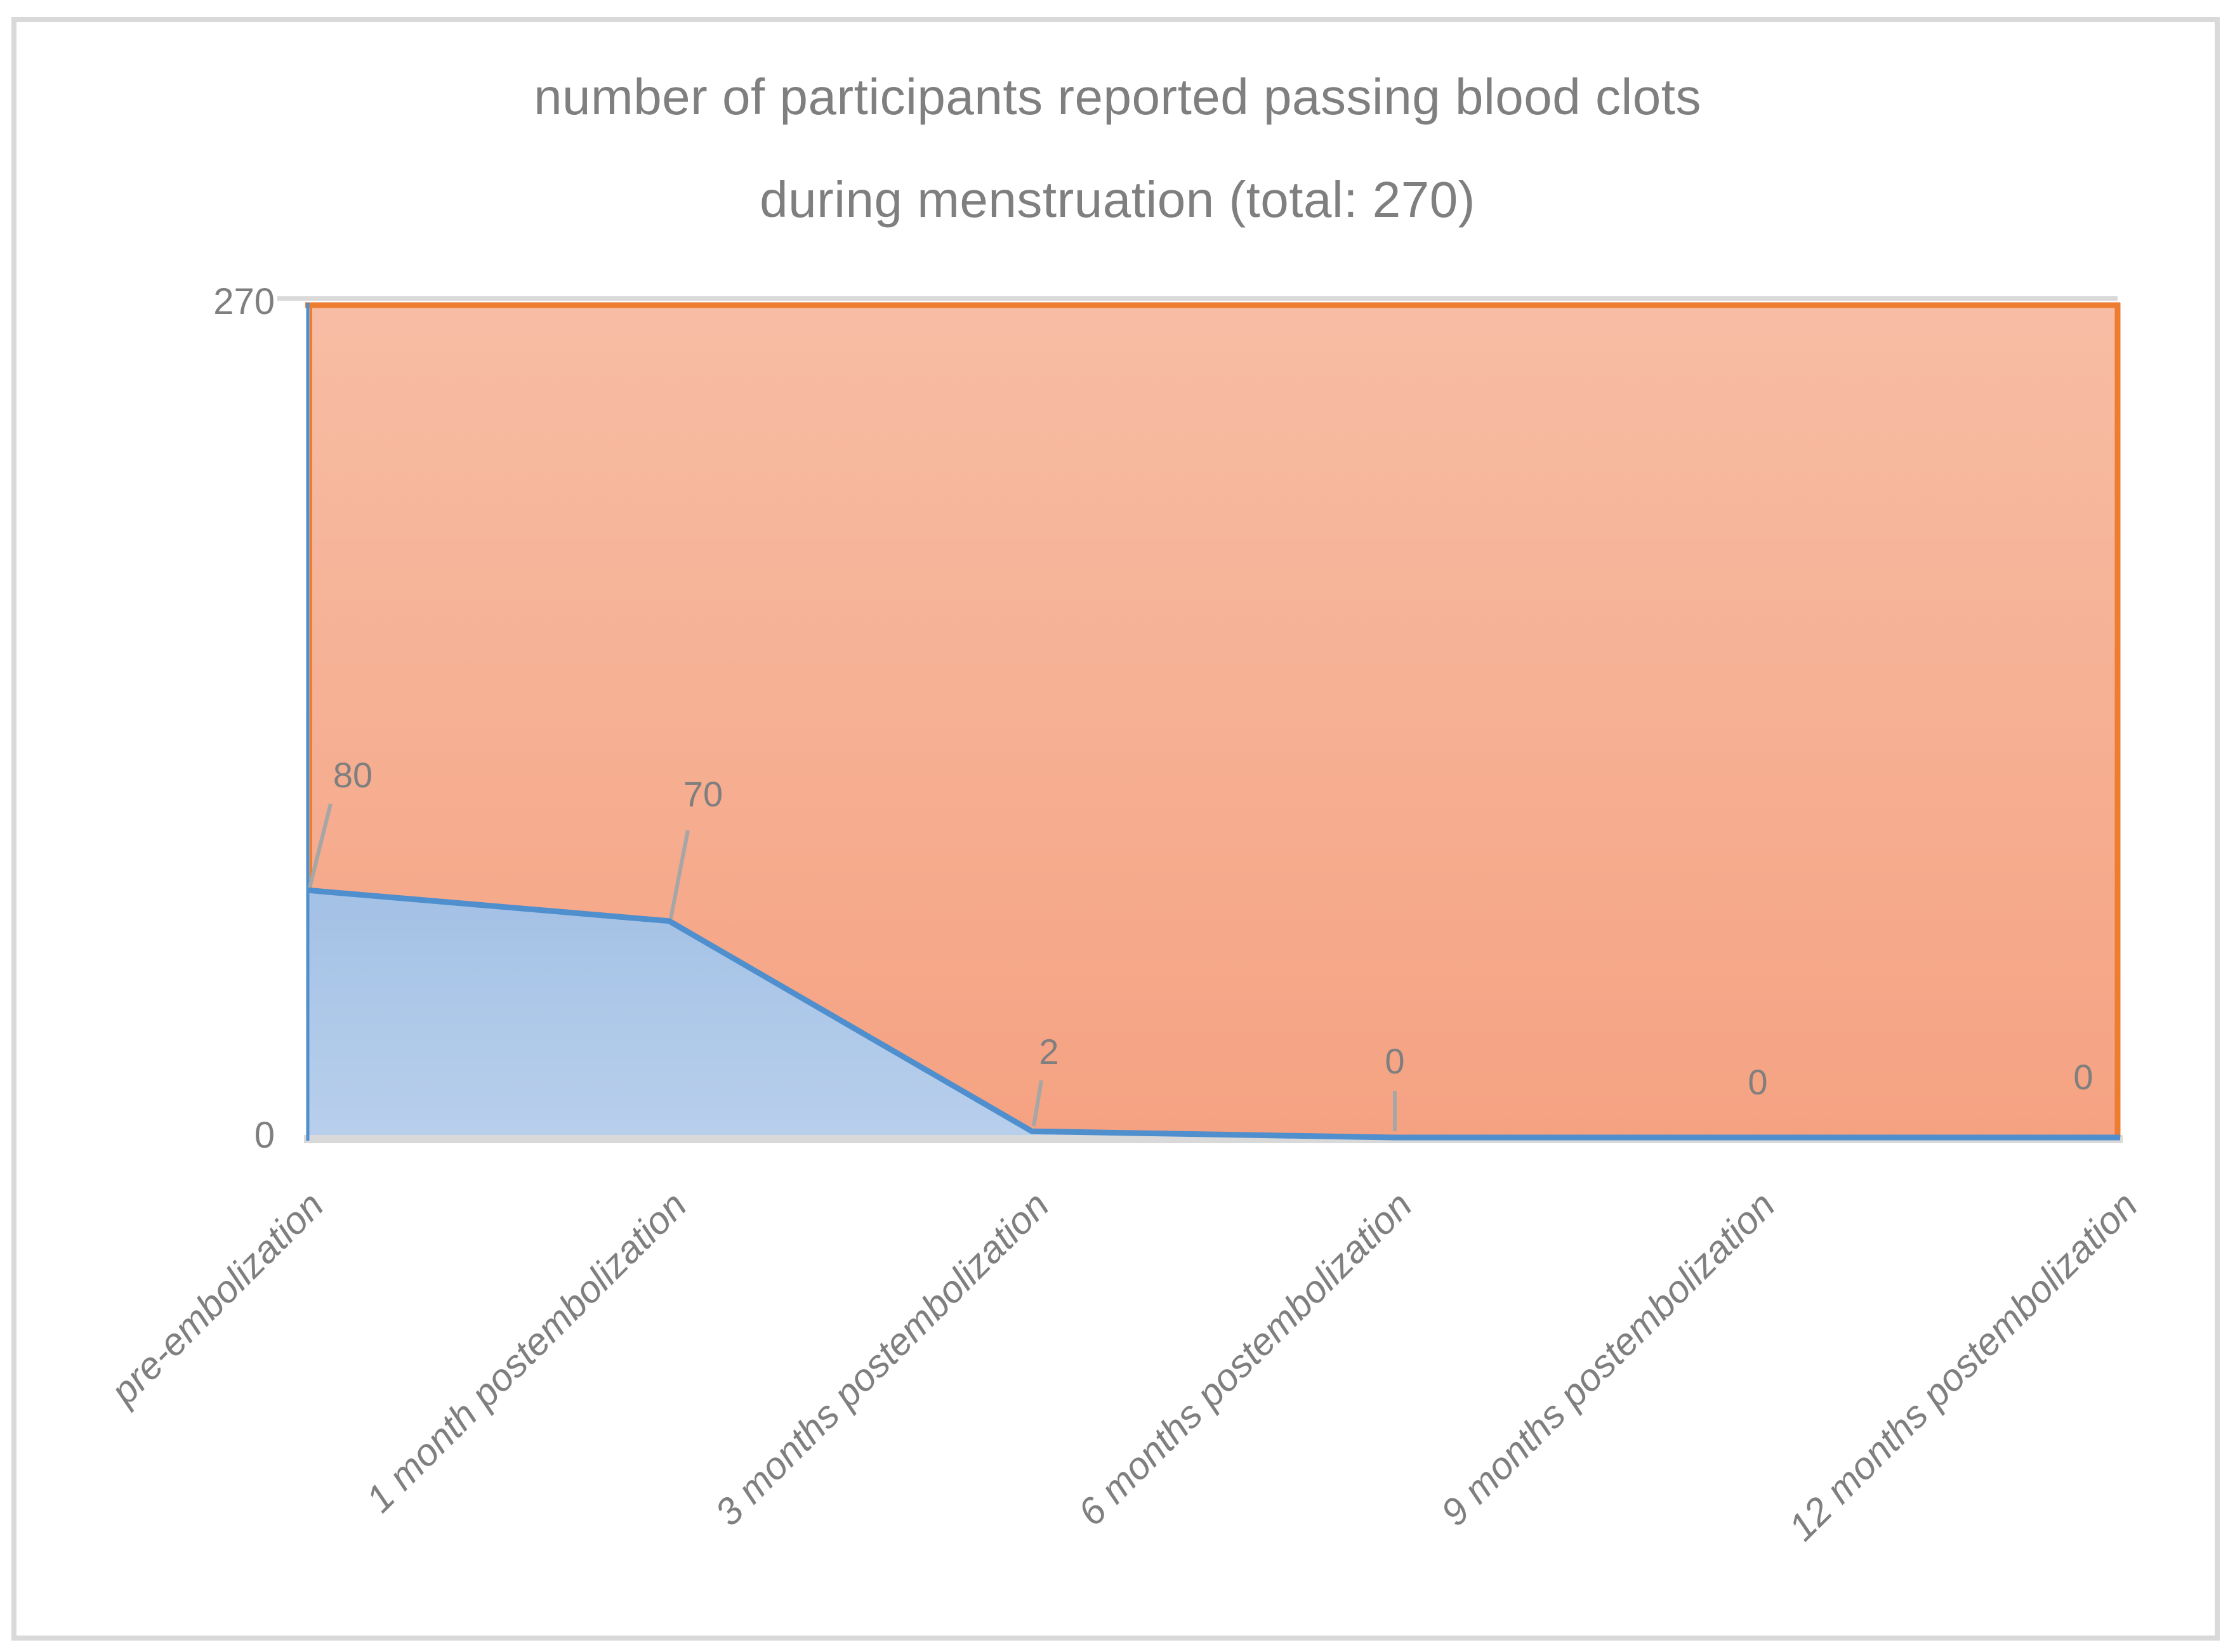 The width and height of the screenshot is (2235, 1652). Describe the element at coordinates (1197, 298) in the screenshot. I see `top-shadow-line` at that location.